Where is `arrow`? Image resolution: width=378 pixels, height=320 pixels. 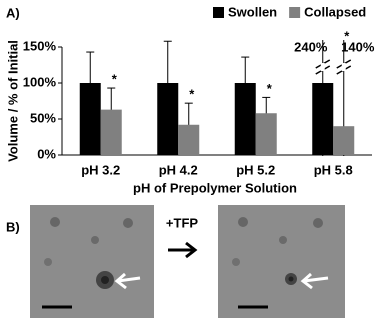
arrow is located at coordinates (183, 250).